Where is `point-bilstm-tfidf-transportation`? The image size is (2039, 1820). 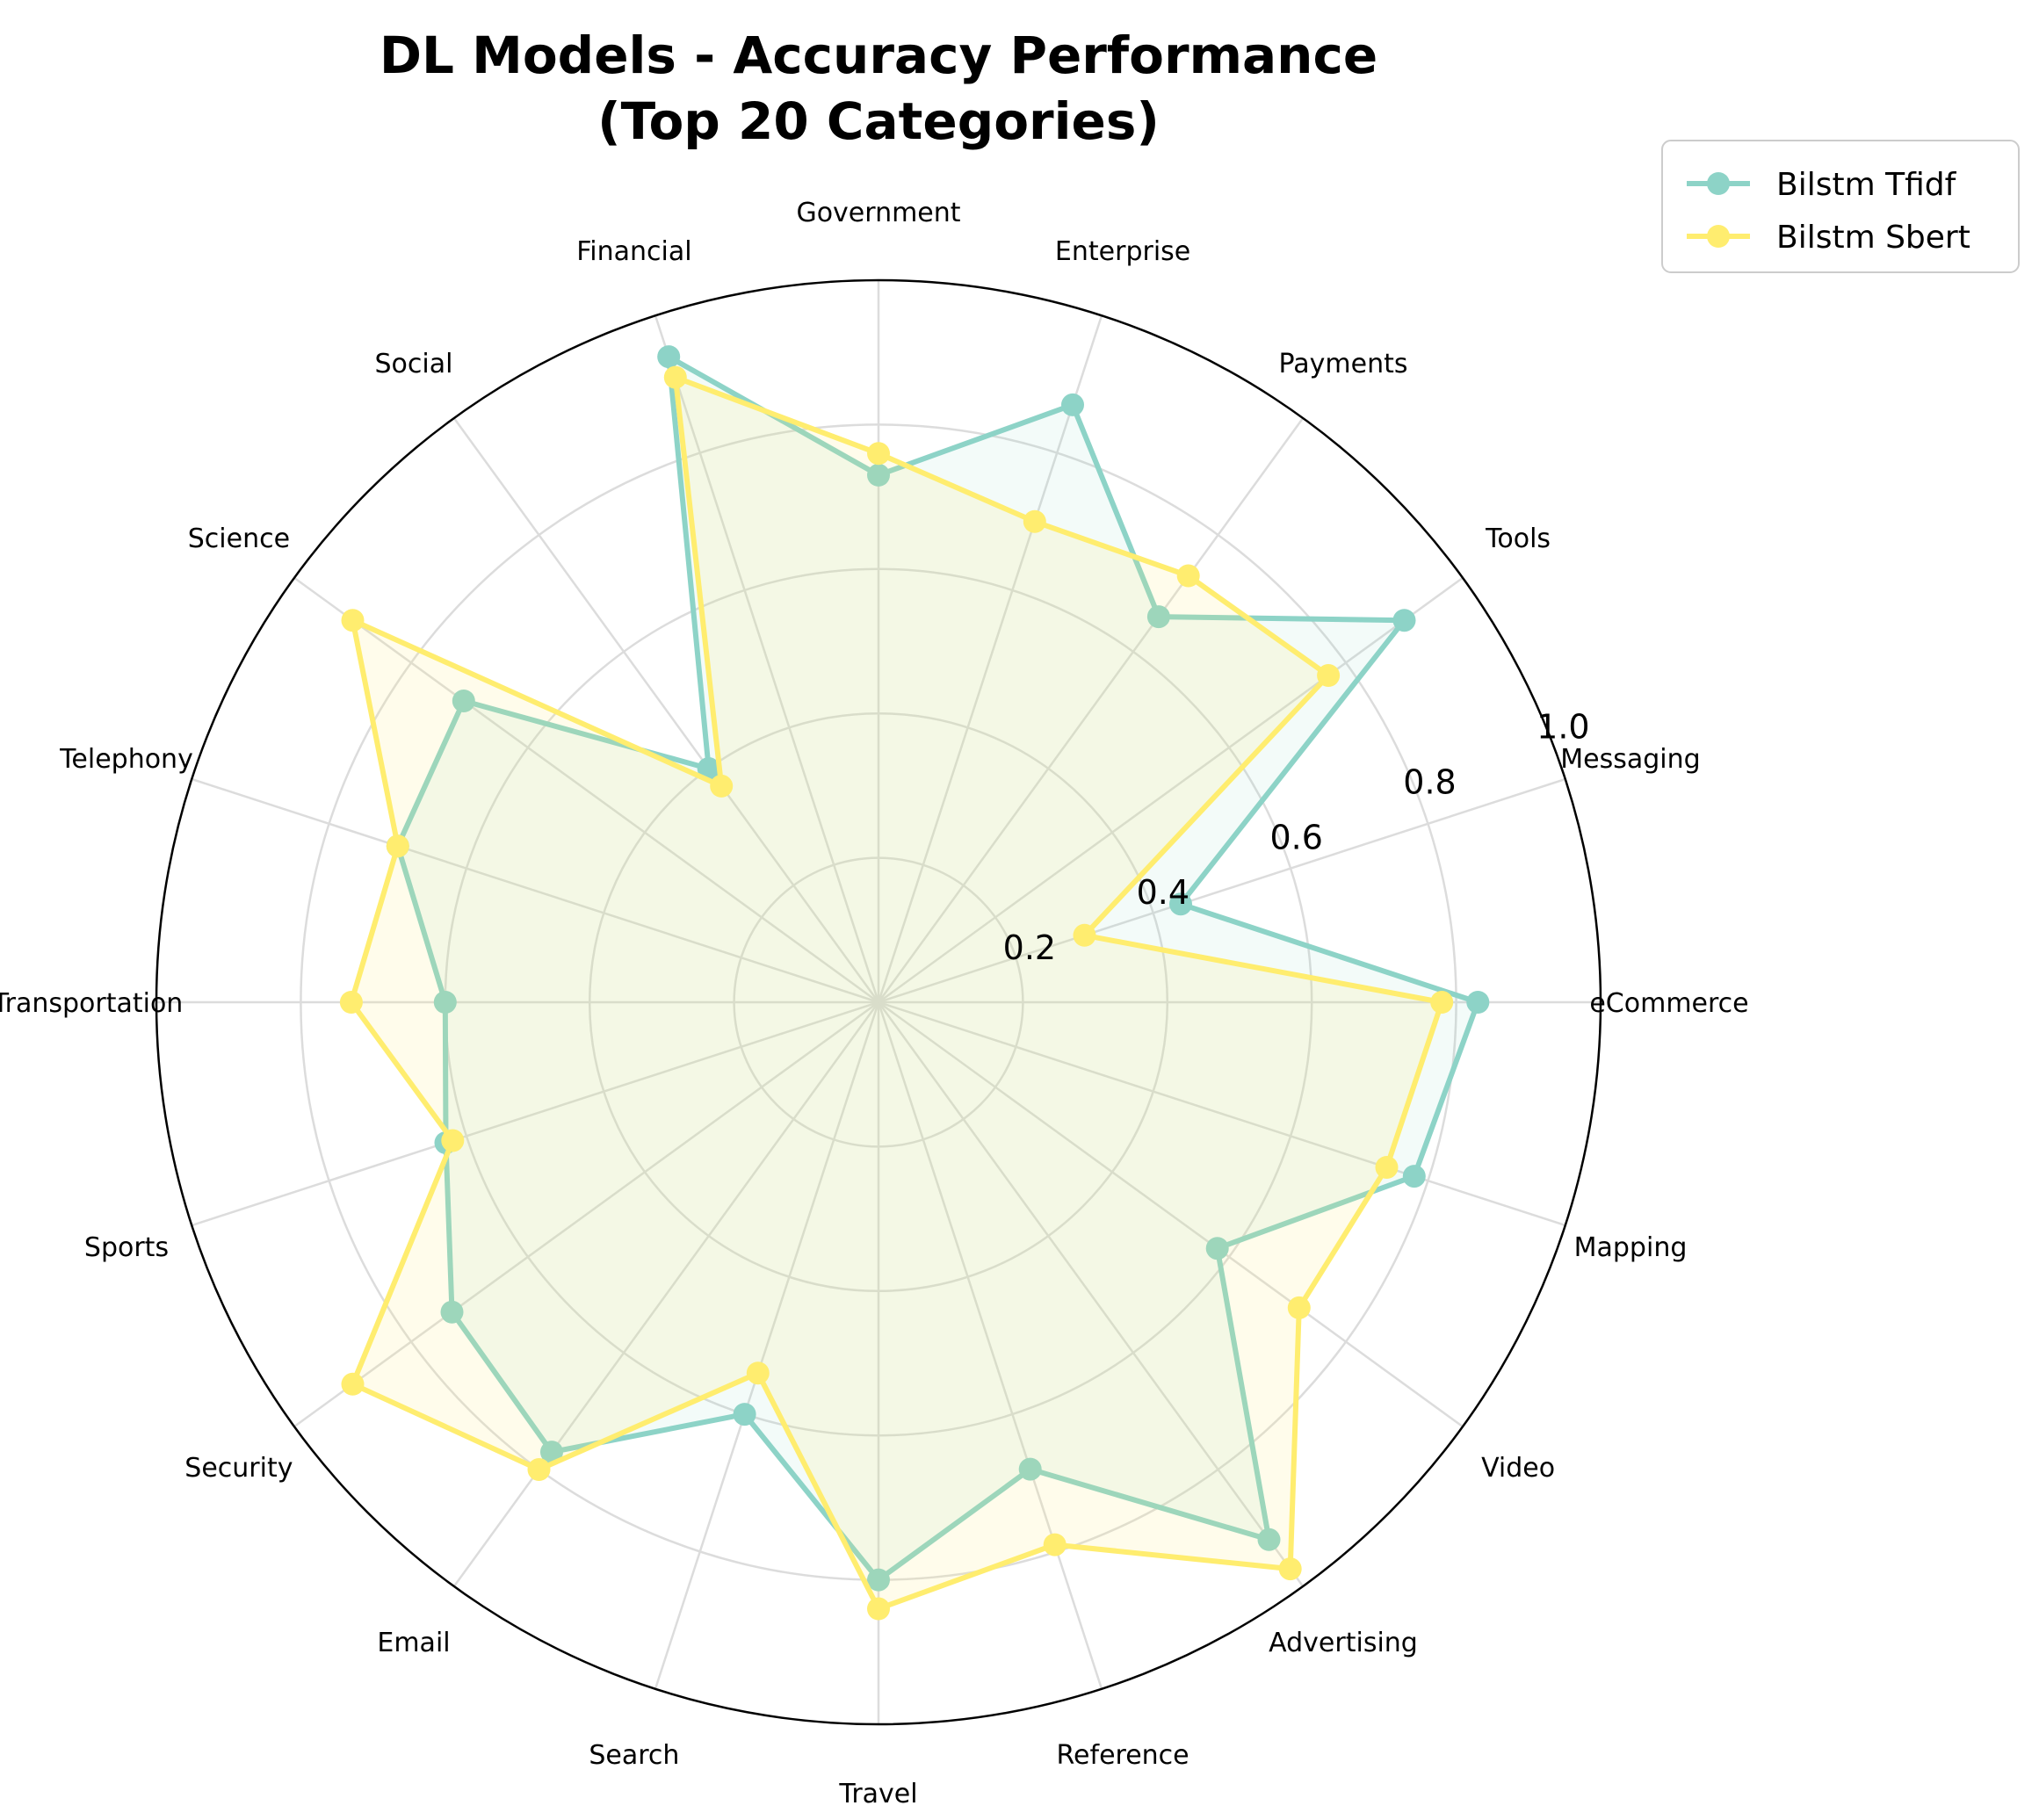 point-bilstm-tfidf-transportation is located at coordinates (445, 1002).